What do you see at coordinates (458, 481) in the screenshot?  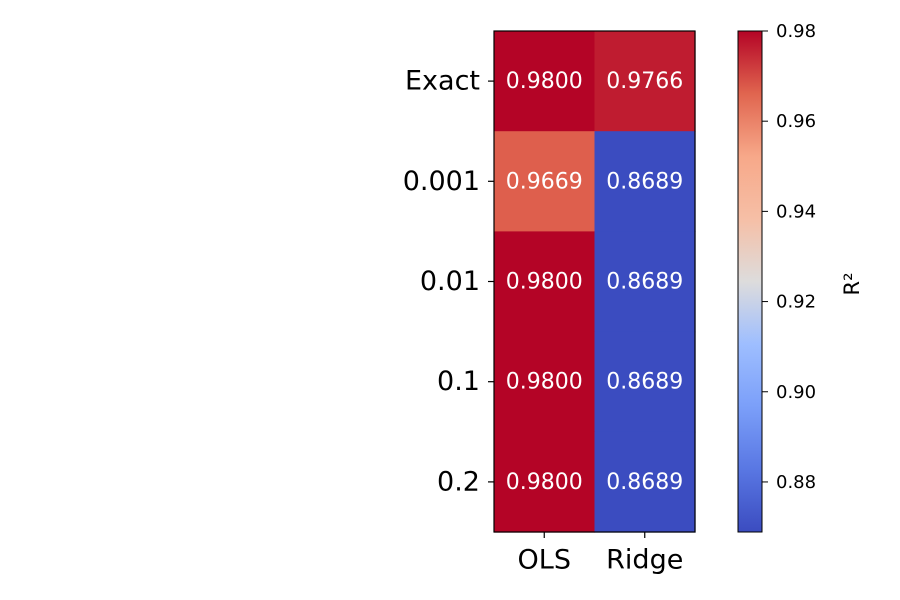 I see `y-tick-label: 0.2` at bounding box center [458, 481].